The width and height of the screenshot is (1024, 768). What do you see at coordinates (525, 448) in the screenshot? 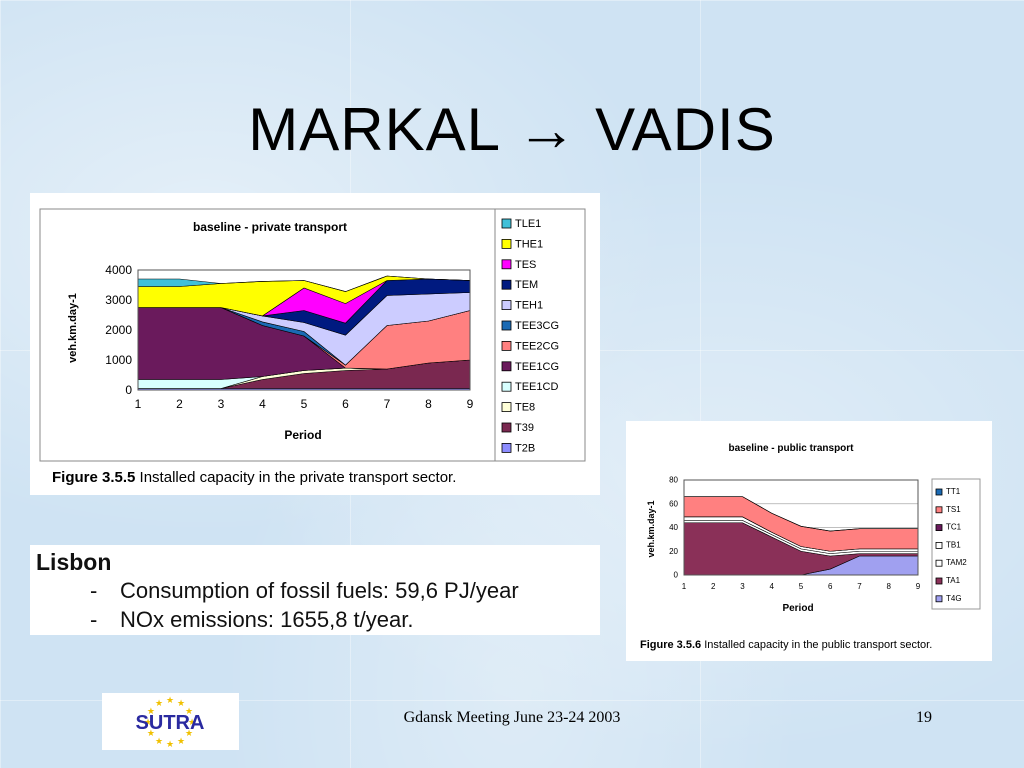
I see `legend-label: T2B` at bounding box center [525, 448].